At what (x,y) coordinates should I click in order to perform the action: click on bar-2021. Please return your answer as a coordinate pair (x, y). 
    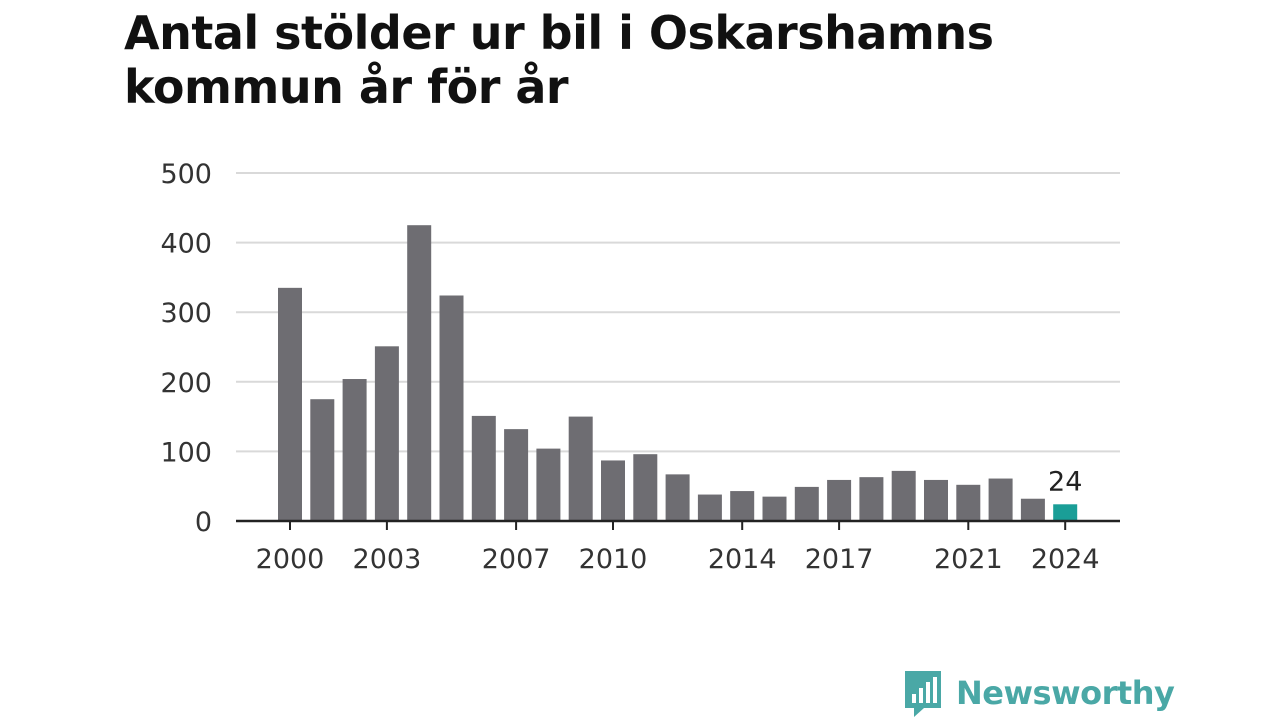
    Looking at the image, I should click on (968, 502).